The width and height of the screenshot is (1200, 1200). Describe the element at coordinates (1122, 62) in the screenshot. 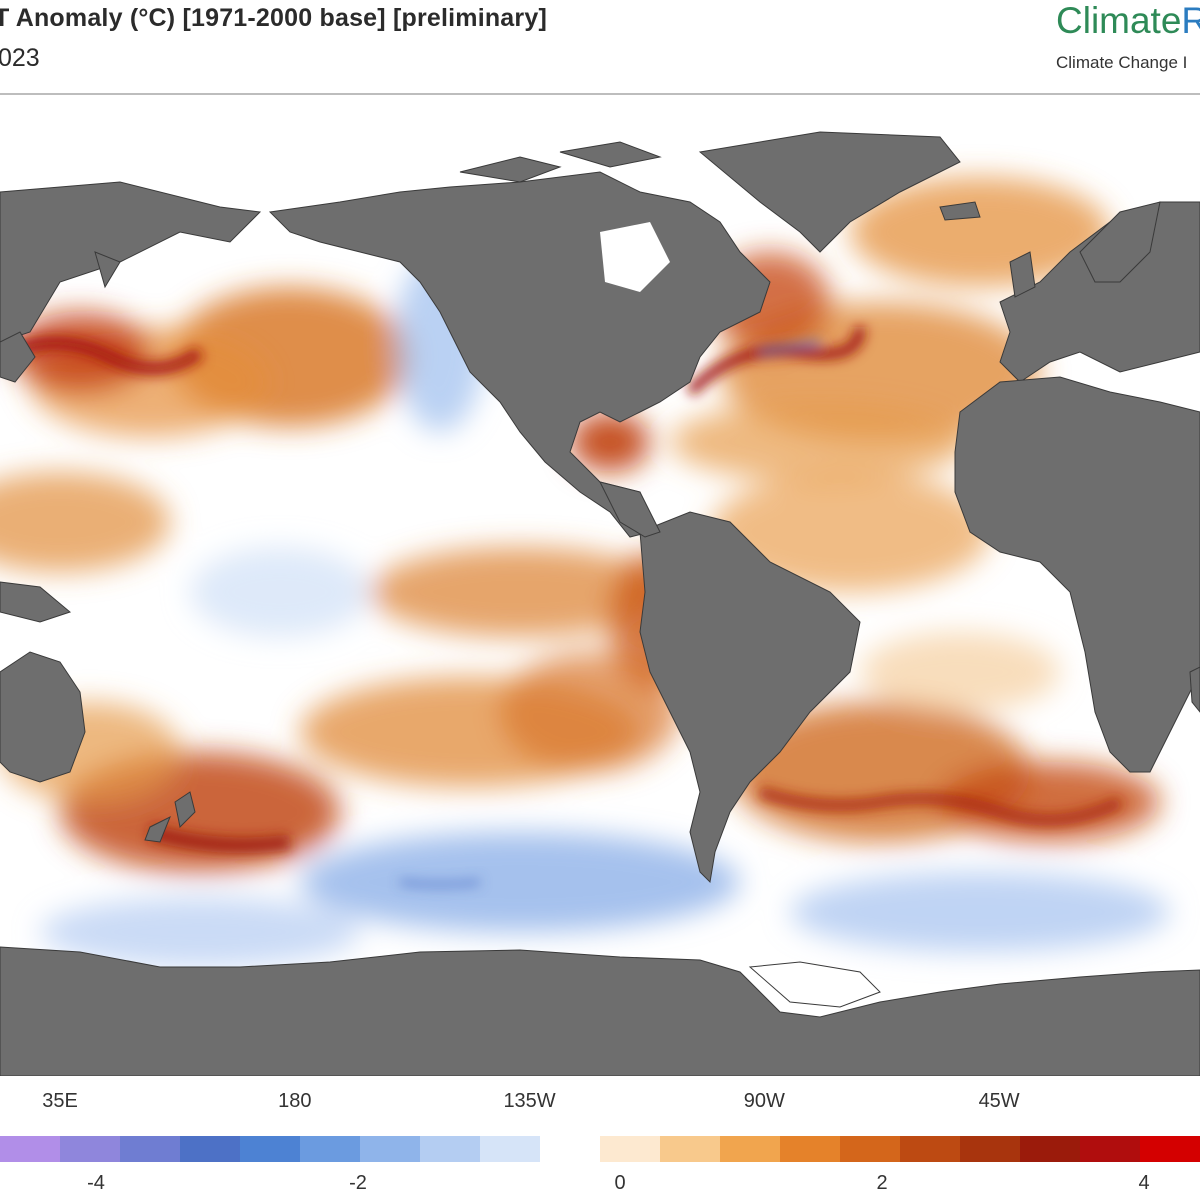

I see `brand-tagline: Climate Change I` at that location.